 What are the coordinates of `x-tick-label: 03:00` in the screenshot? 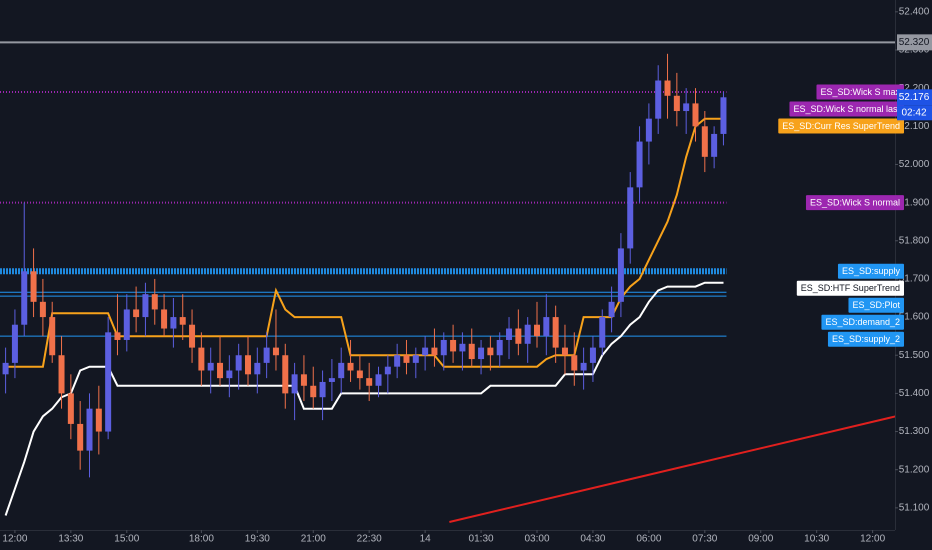 It's located at (536, 539).